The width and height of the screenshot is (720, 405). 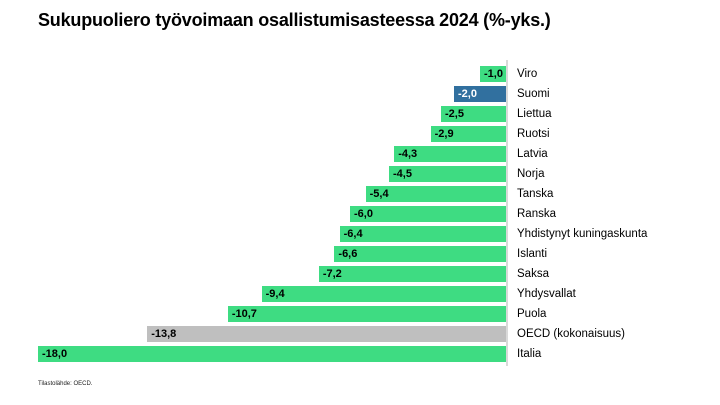 What do you see at coordinates (532, 314) in the screenshot?
I see `bar-category-label: Puola` at bounding box center [532, 314].